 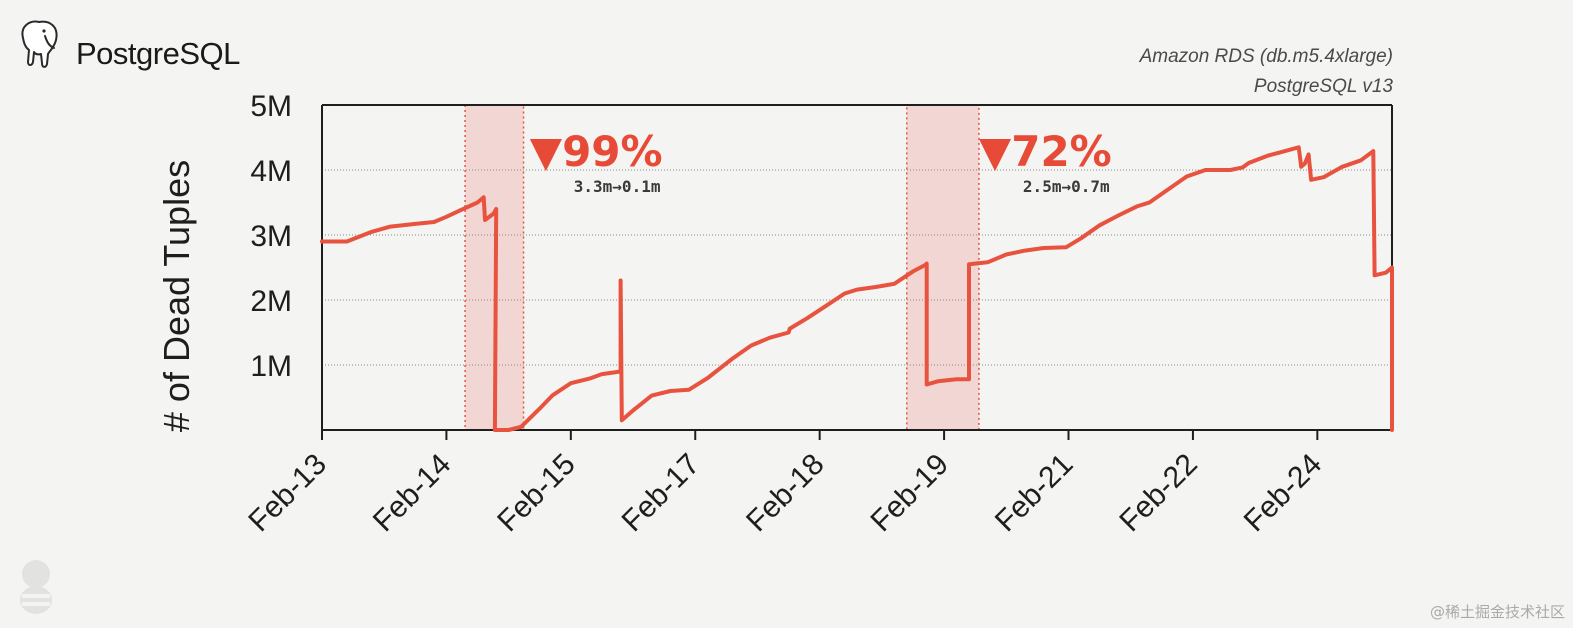 I want to click on x-tick-label: Feb-22, so click(x=1158, y=493).